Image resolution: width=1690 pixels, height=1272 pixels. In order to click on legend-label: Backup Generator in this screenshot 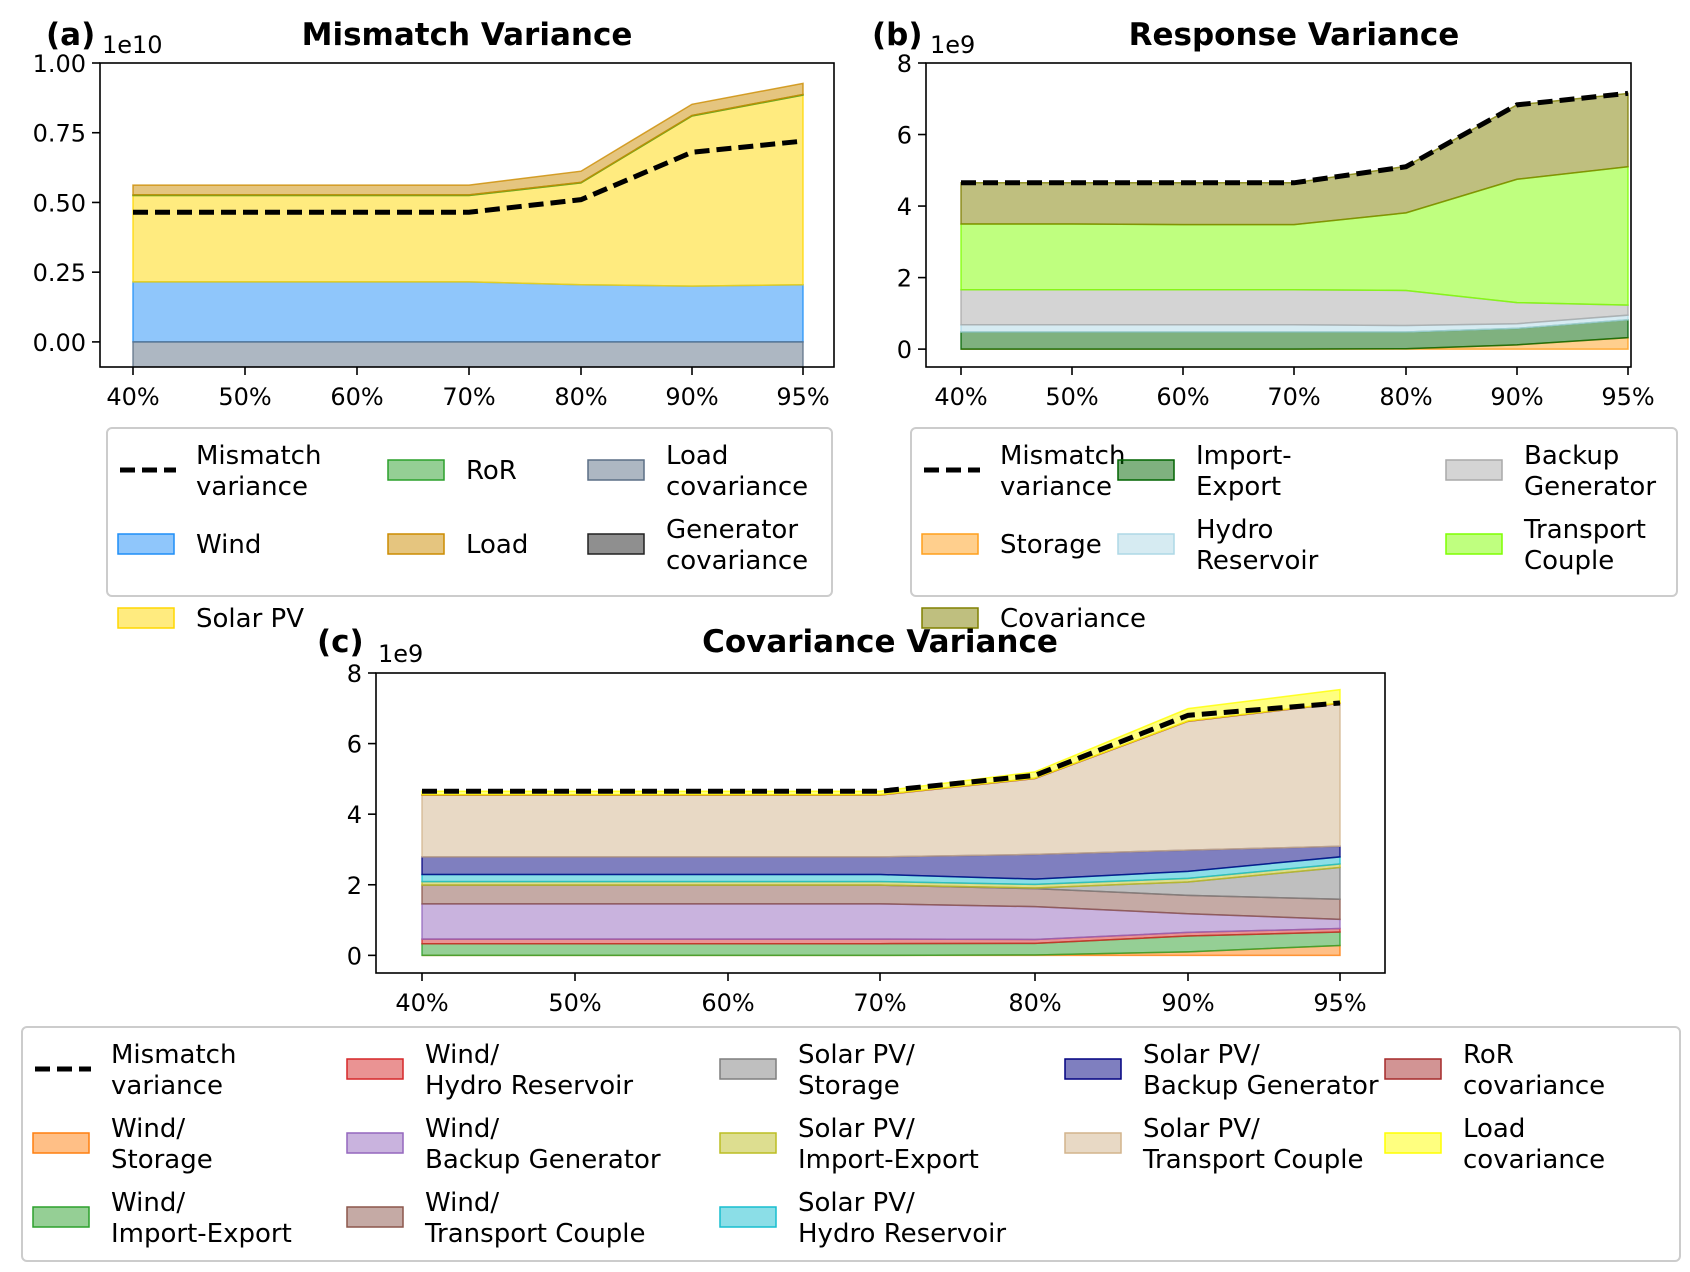, I will do `click(1590, 471)`.